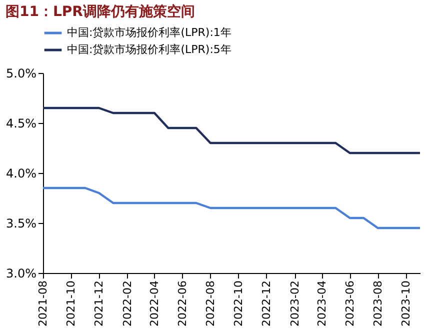 Image resolution: width=427 pixels, height=331 pixels. Describe the element at coordinates (182, 303) in the screenshot. I see `x-tick-label: 2022-06` at that location.